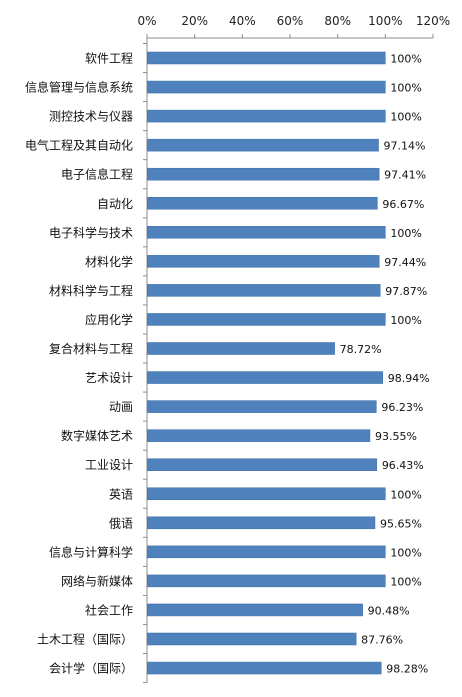 Image resolution: width=462 pixels, height=697 pixels. What do you see at coordinates (382, 640) in the screenshot?
I see `data-label: 87.76%` at bounding box center [382, 640].